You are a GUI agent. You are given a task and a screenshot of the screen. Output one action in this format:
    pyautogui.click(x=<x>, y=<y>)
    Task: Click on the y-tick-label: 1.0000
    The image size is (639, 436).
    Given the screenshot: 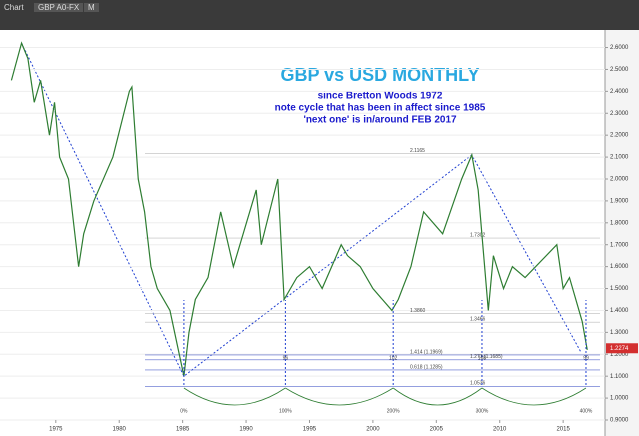 What is the action you would take?
    pyautogui.click(x=619, y=399)
    